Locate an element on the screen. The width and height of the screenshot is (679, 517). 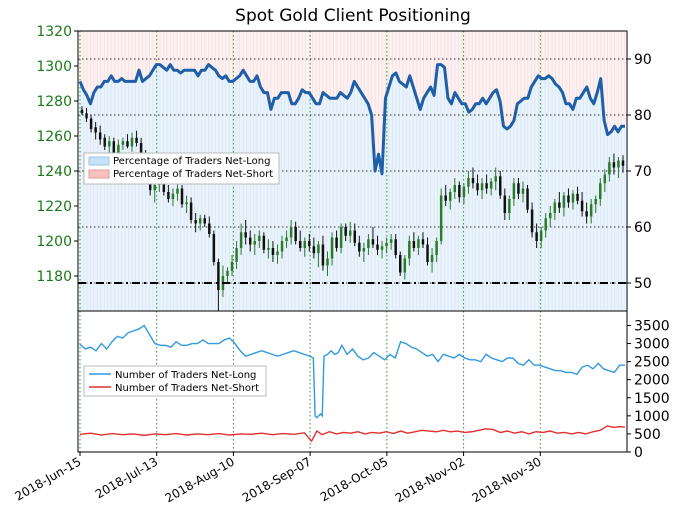
bottom-right-tick-label: 3500 is located at coordinates (652, 326).